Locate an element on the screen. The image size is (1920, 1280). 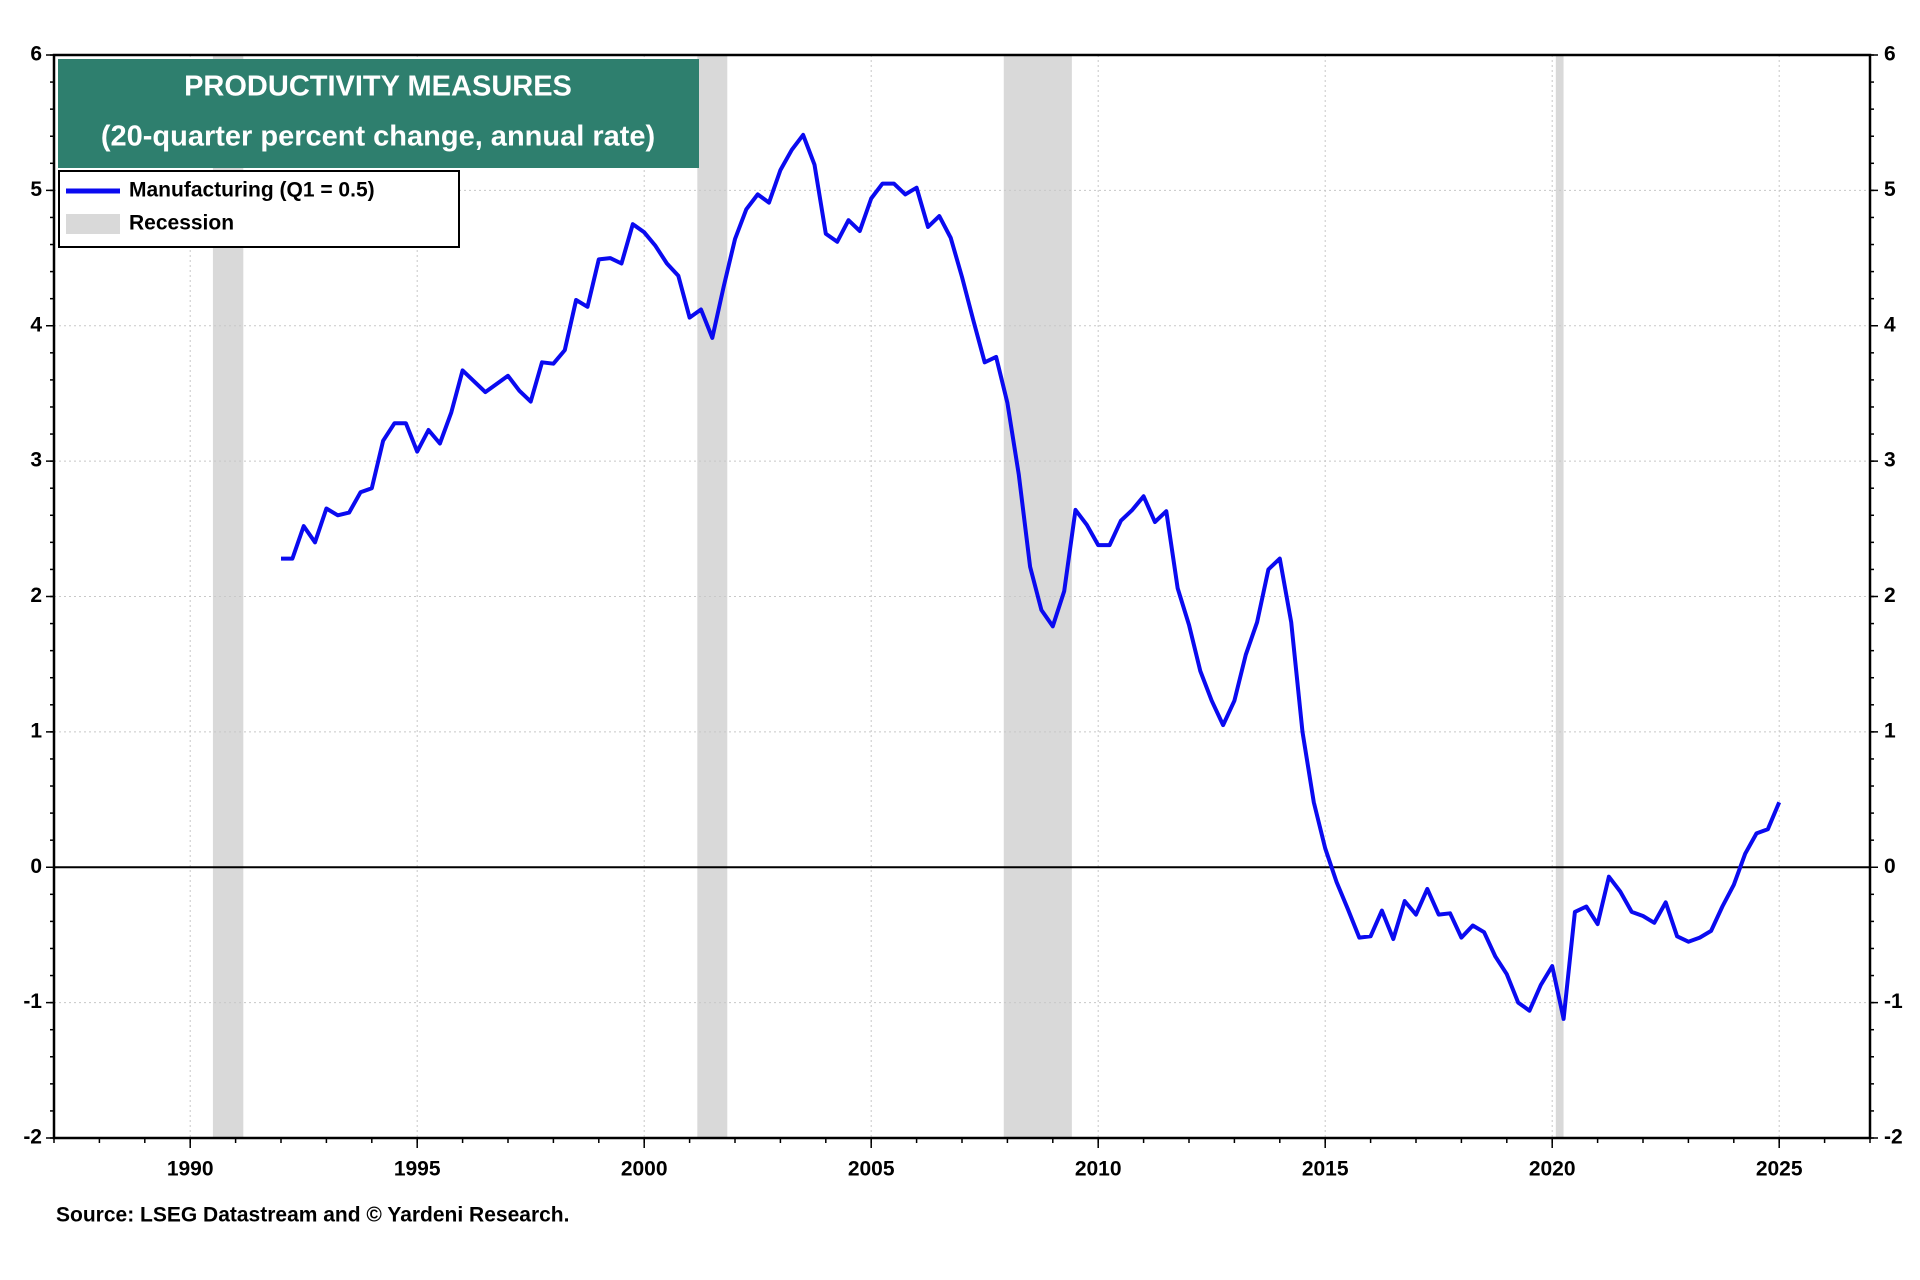
y-tick-label: 5 is located at coordinates (36, 189).